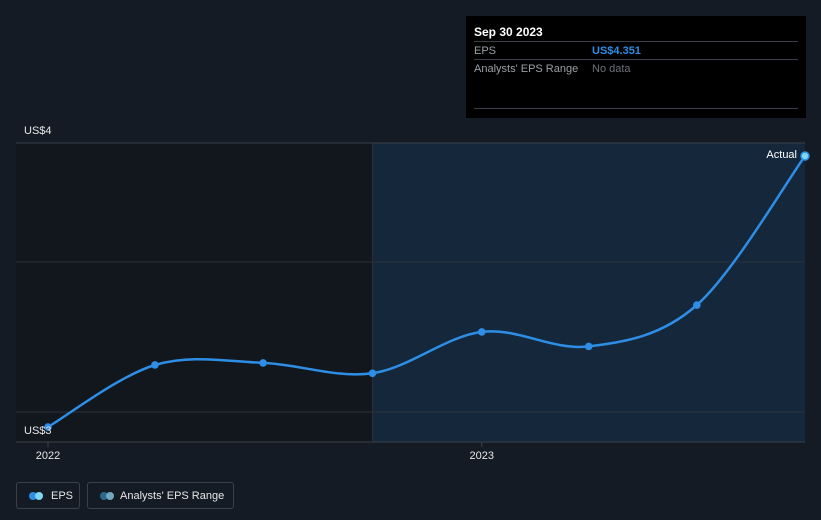 This screenshot has height=520, width=821. Describe the element at coordinates (110, 496) in the screenshot. I see `legend-range-dot-inner` at that location.